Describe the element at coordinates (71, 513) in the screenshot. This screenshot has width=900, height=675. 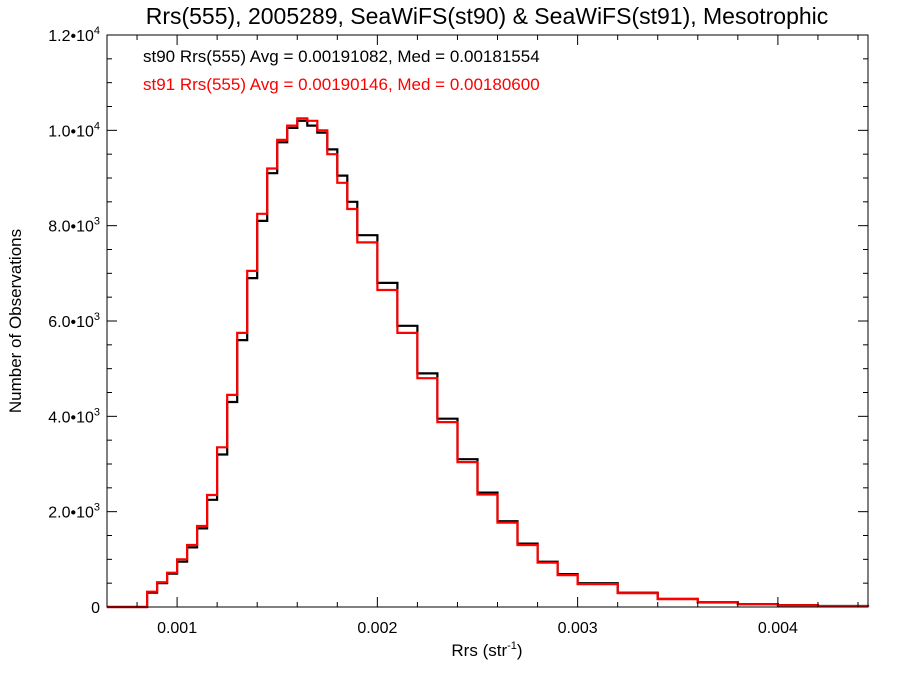
I see `y-tick-mantissa: 2.0•10` at that location.